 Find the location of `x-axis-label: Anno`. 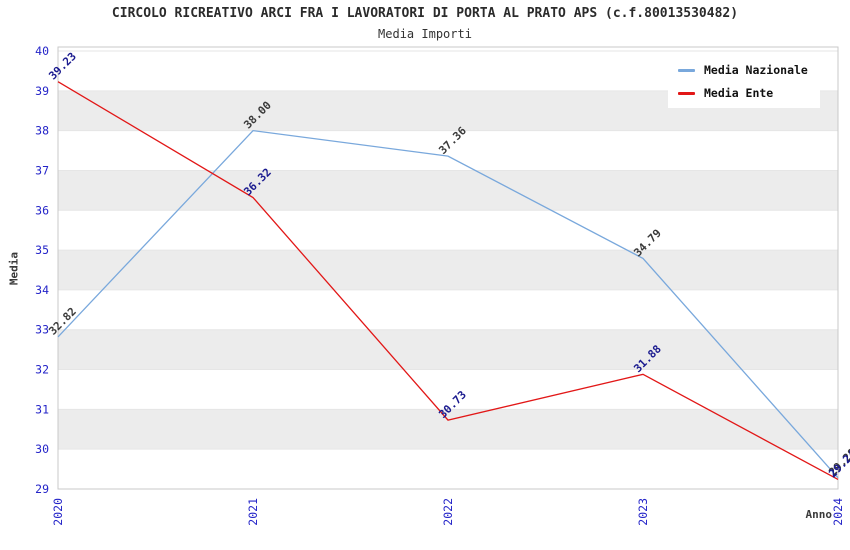

x-axis-label: Anno is located at coordinates (819, 514).